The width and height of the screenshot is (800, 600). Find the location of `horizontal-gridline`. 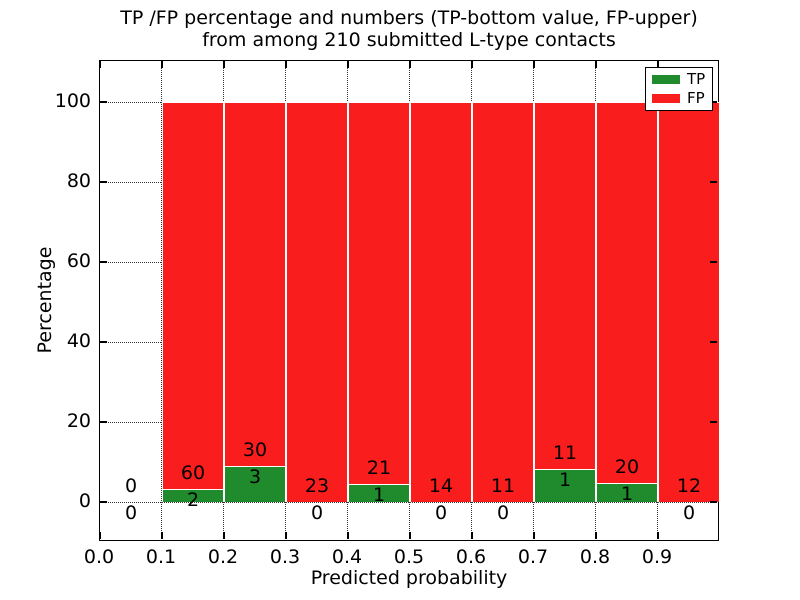

horizontal-gridline is located at coordinates (408, 502).